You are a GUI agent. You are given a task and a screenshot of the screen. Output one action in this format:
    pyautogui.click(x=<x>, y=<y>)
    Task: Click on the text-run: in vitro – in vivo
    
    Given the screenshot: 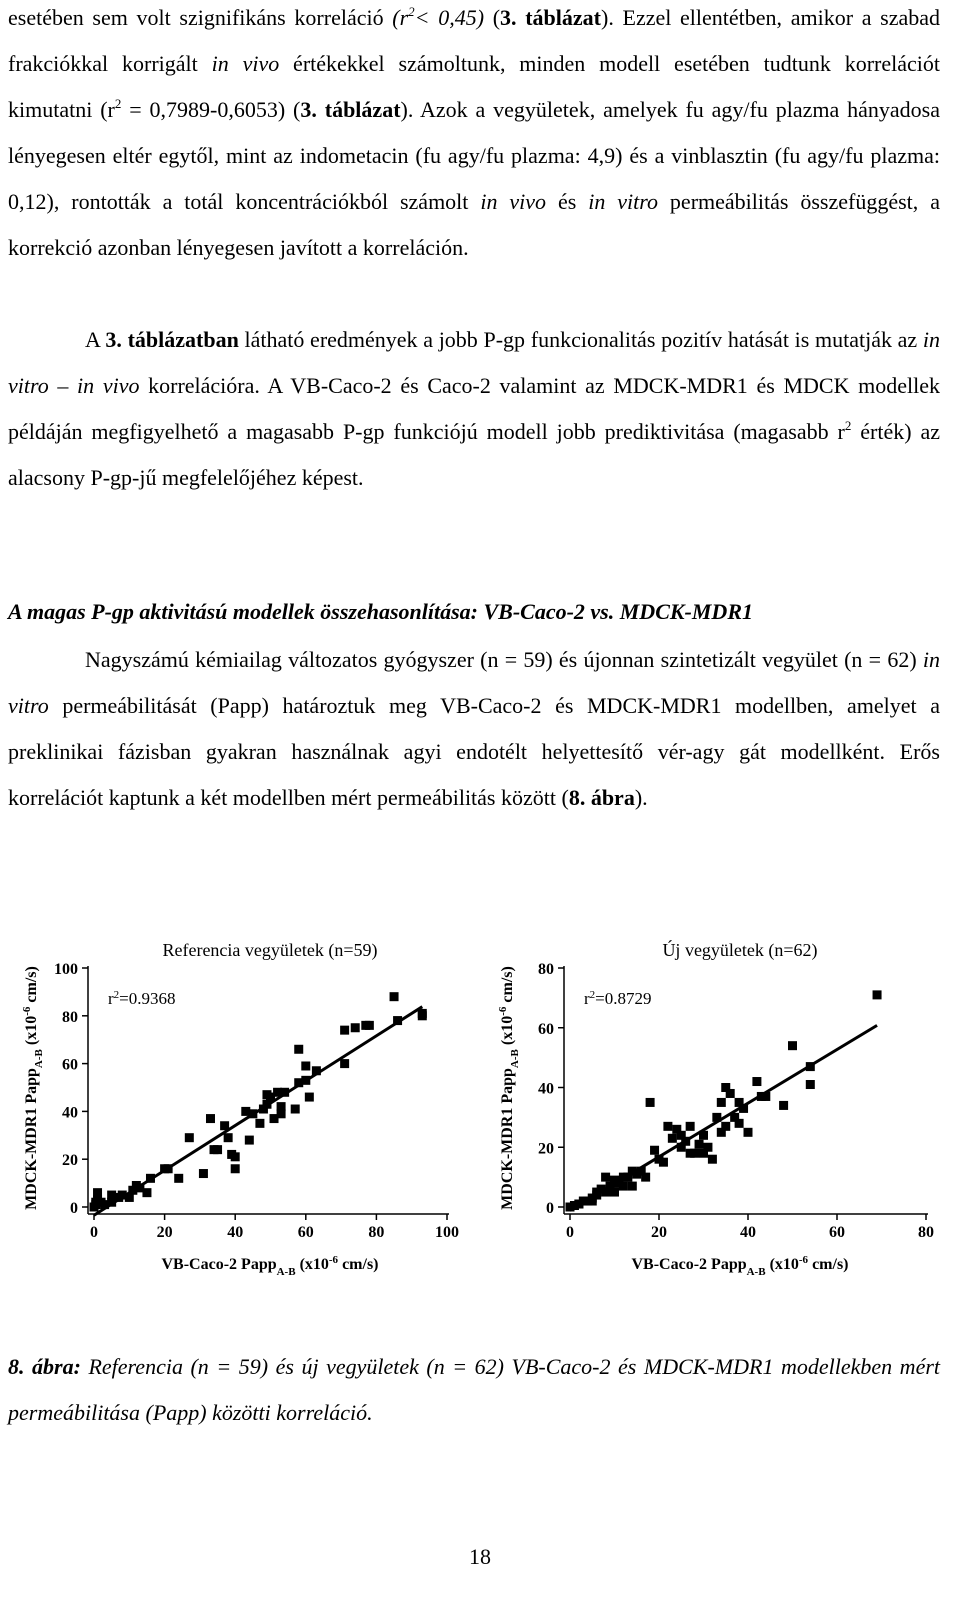 What is the action you would take?
    pyautogui.click(x=474, y=362)
    